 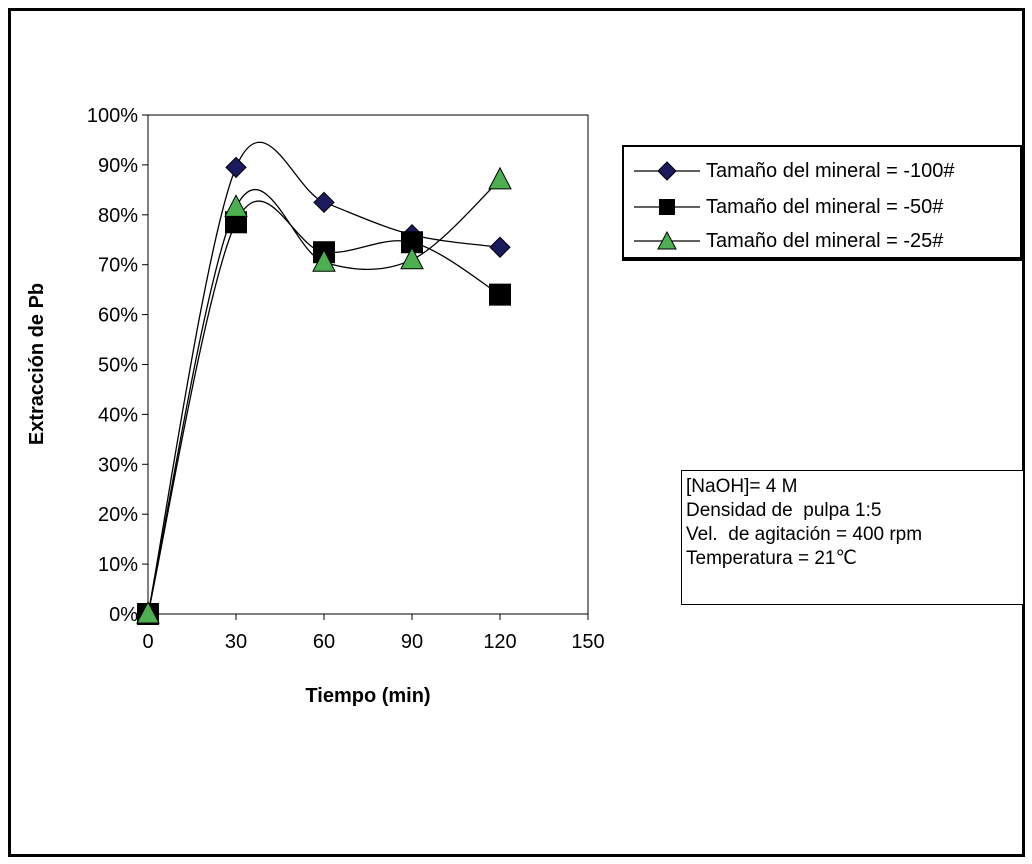 I want to click on y-tick-label: 0%, so click(x=123, y=615).